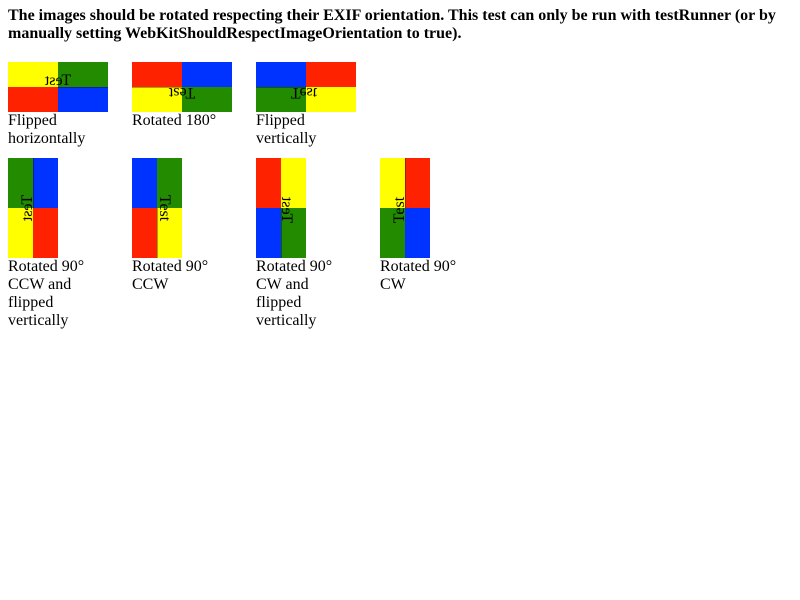 This screenshot has height=600, width=800. I want to click on image-caption: Flipped horizontally, so click(47, 129).